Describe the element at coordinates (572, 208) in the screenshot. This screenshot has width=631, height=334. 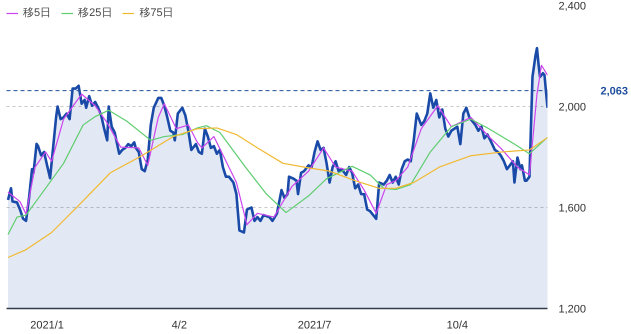
I see `y-tick-label: 1,600` at that location.